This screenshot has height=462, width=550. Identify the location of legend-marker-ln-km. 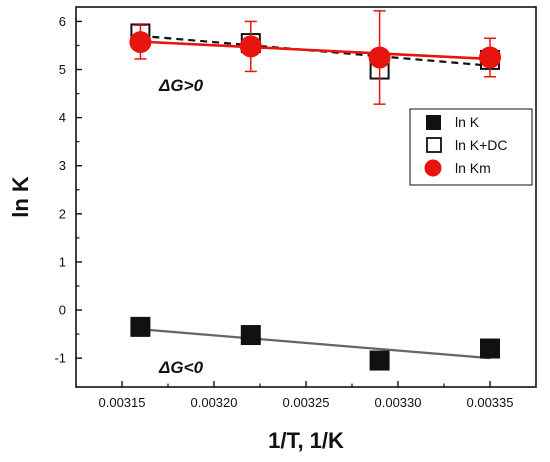
(433, 168).